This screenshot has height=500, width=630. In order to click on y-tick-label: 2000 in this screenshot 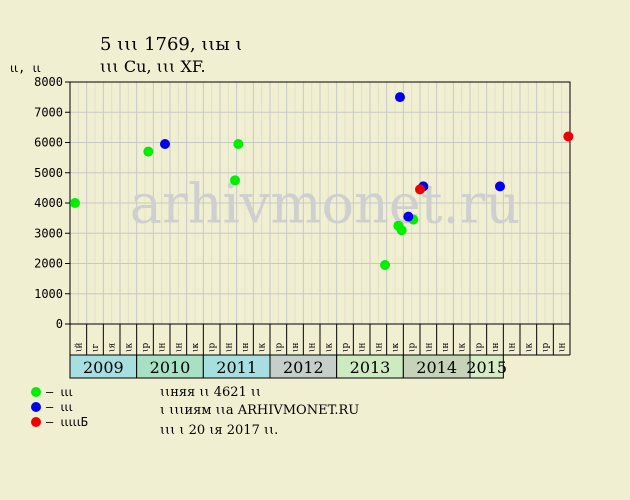, I will do `click(48, 264)`.